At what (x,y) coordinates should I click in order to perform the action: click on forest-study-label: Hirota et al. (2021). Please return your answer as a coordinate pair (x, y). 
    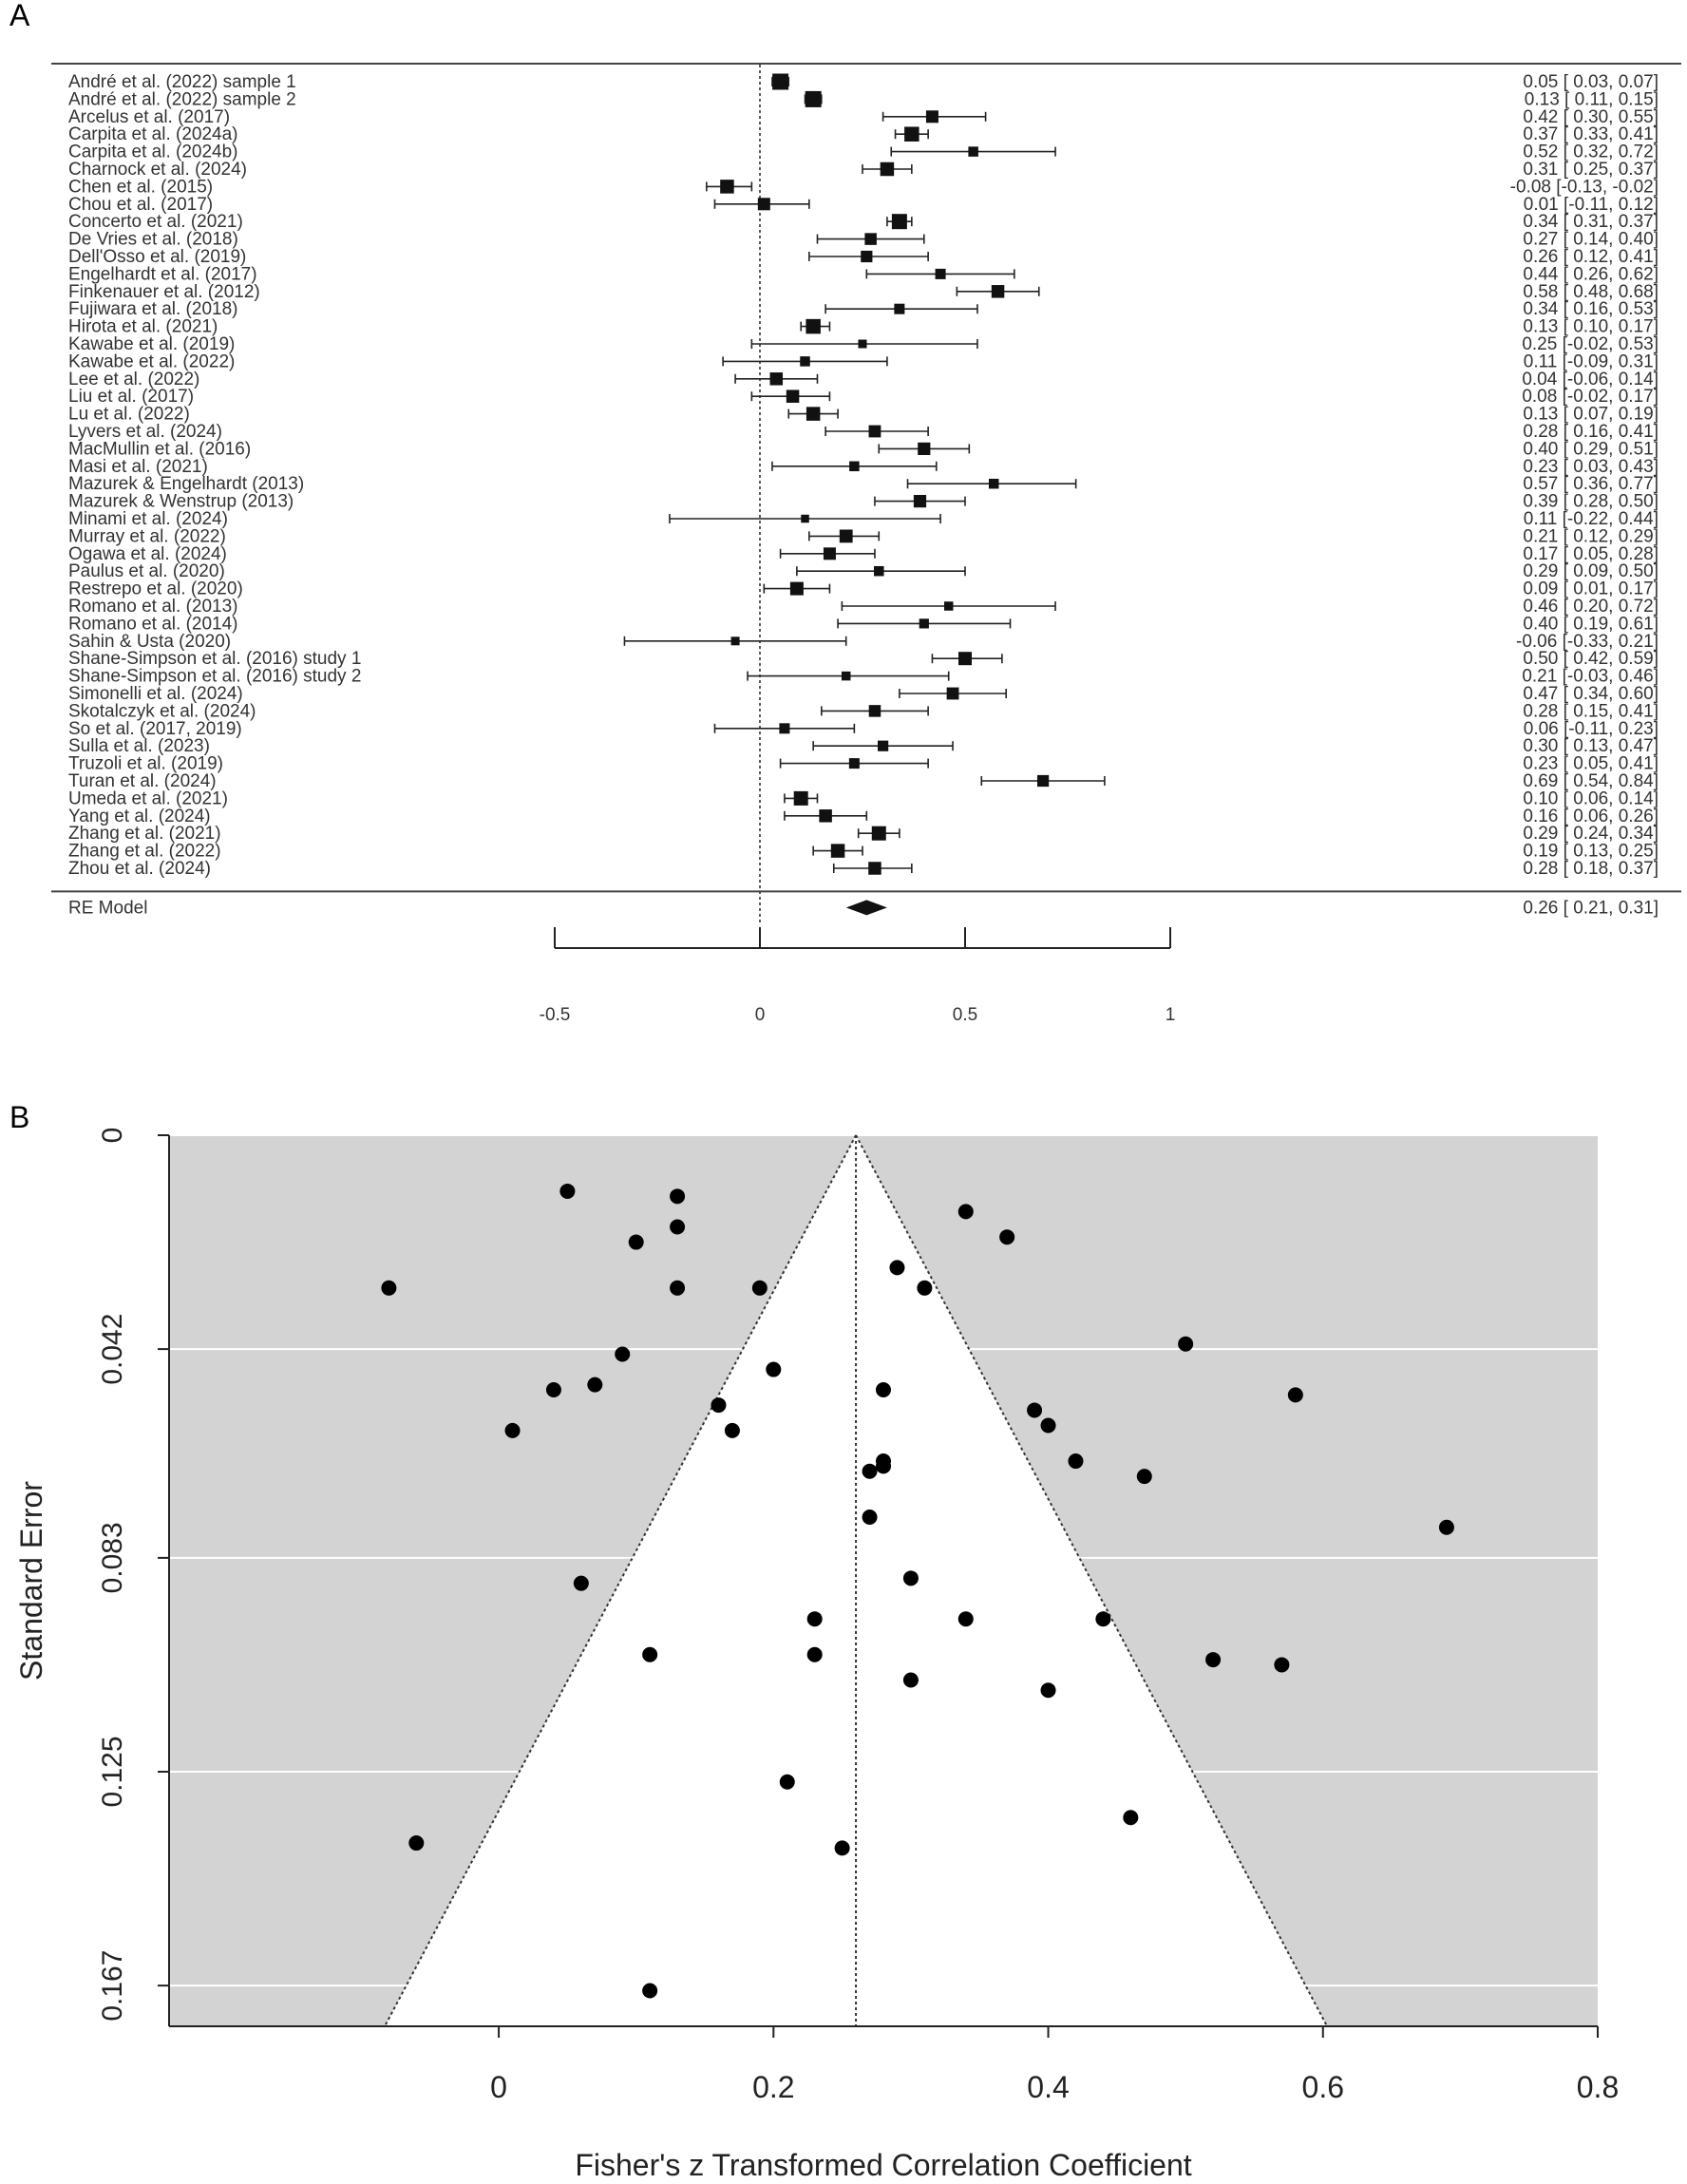
    Looking at the image, I should click on (143, 327).